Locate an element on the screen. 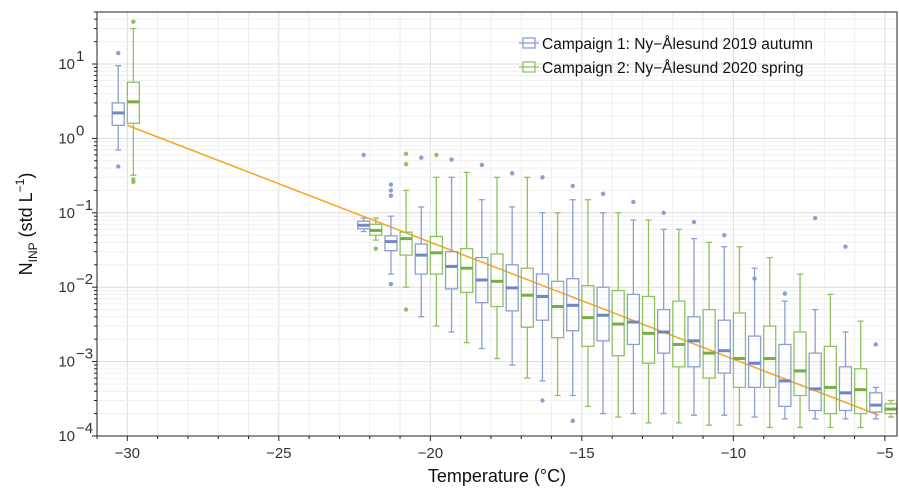 The image size is (899, 493). y-axis-title: NINP (std L−1) is located at coordinates (26, 224).